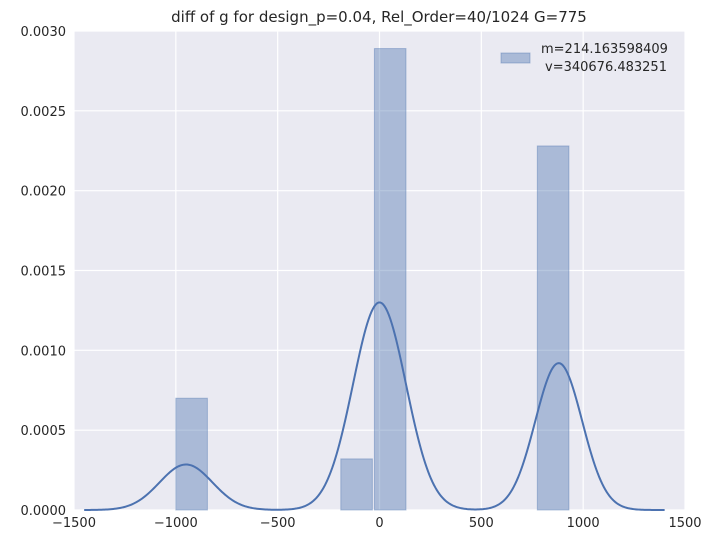  Describe the element at coordinates (583, 523) in the screenshot. I see `x-tick-label-5: 1000` at that location.